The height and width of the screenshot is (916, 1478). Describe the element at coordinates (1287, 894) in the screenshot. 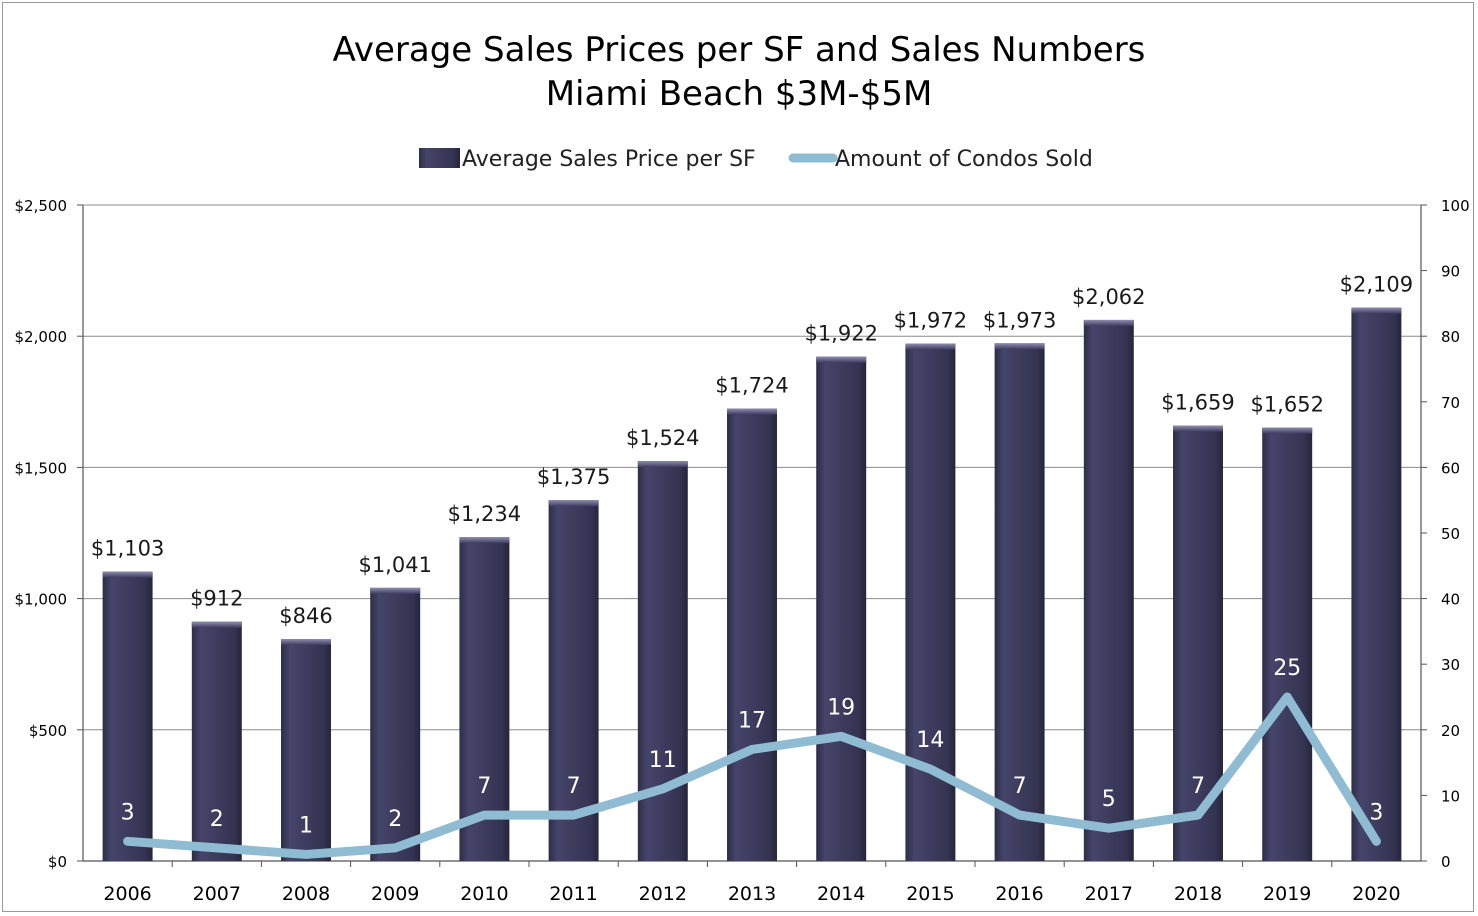

I see `x-axis-tick-label: 2019` at that location.